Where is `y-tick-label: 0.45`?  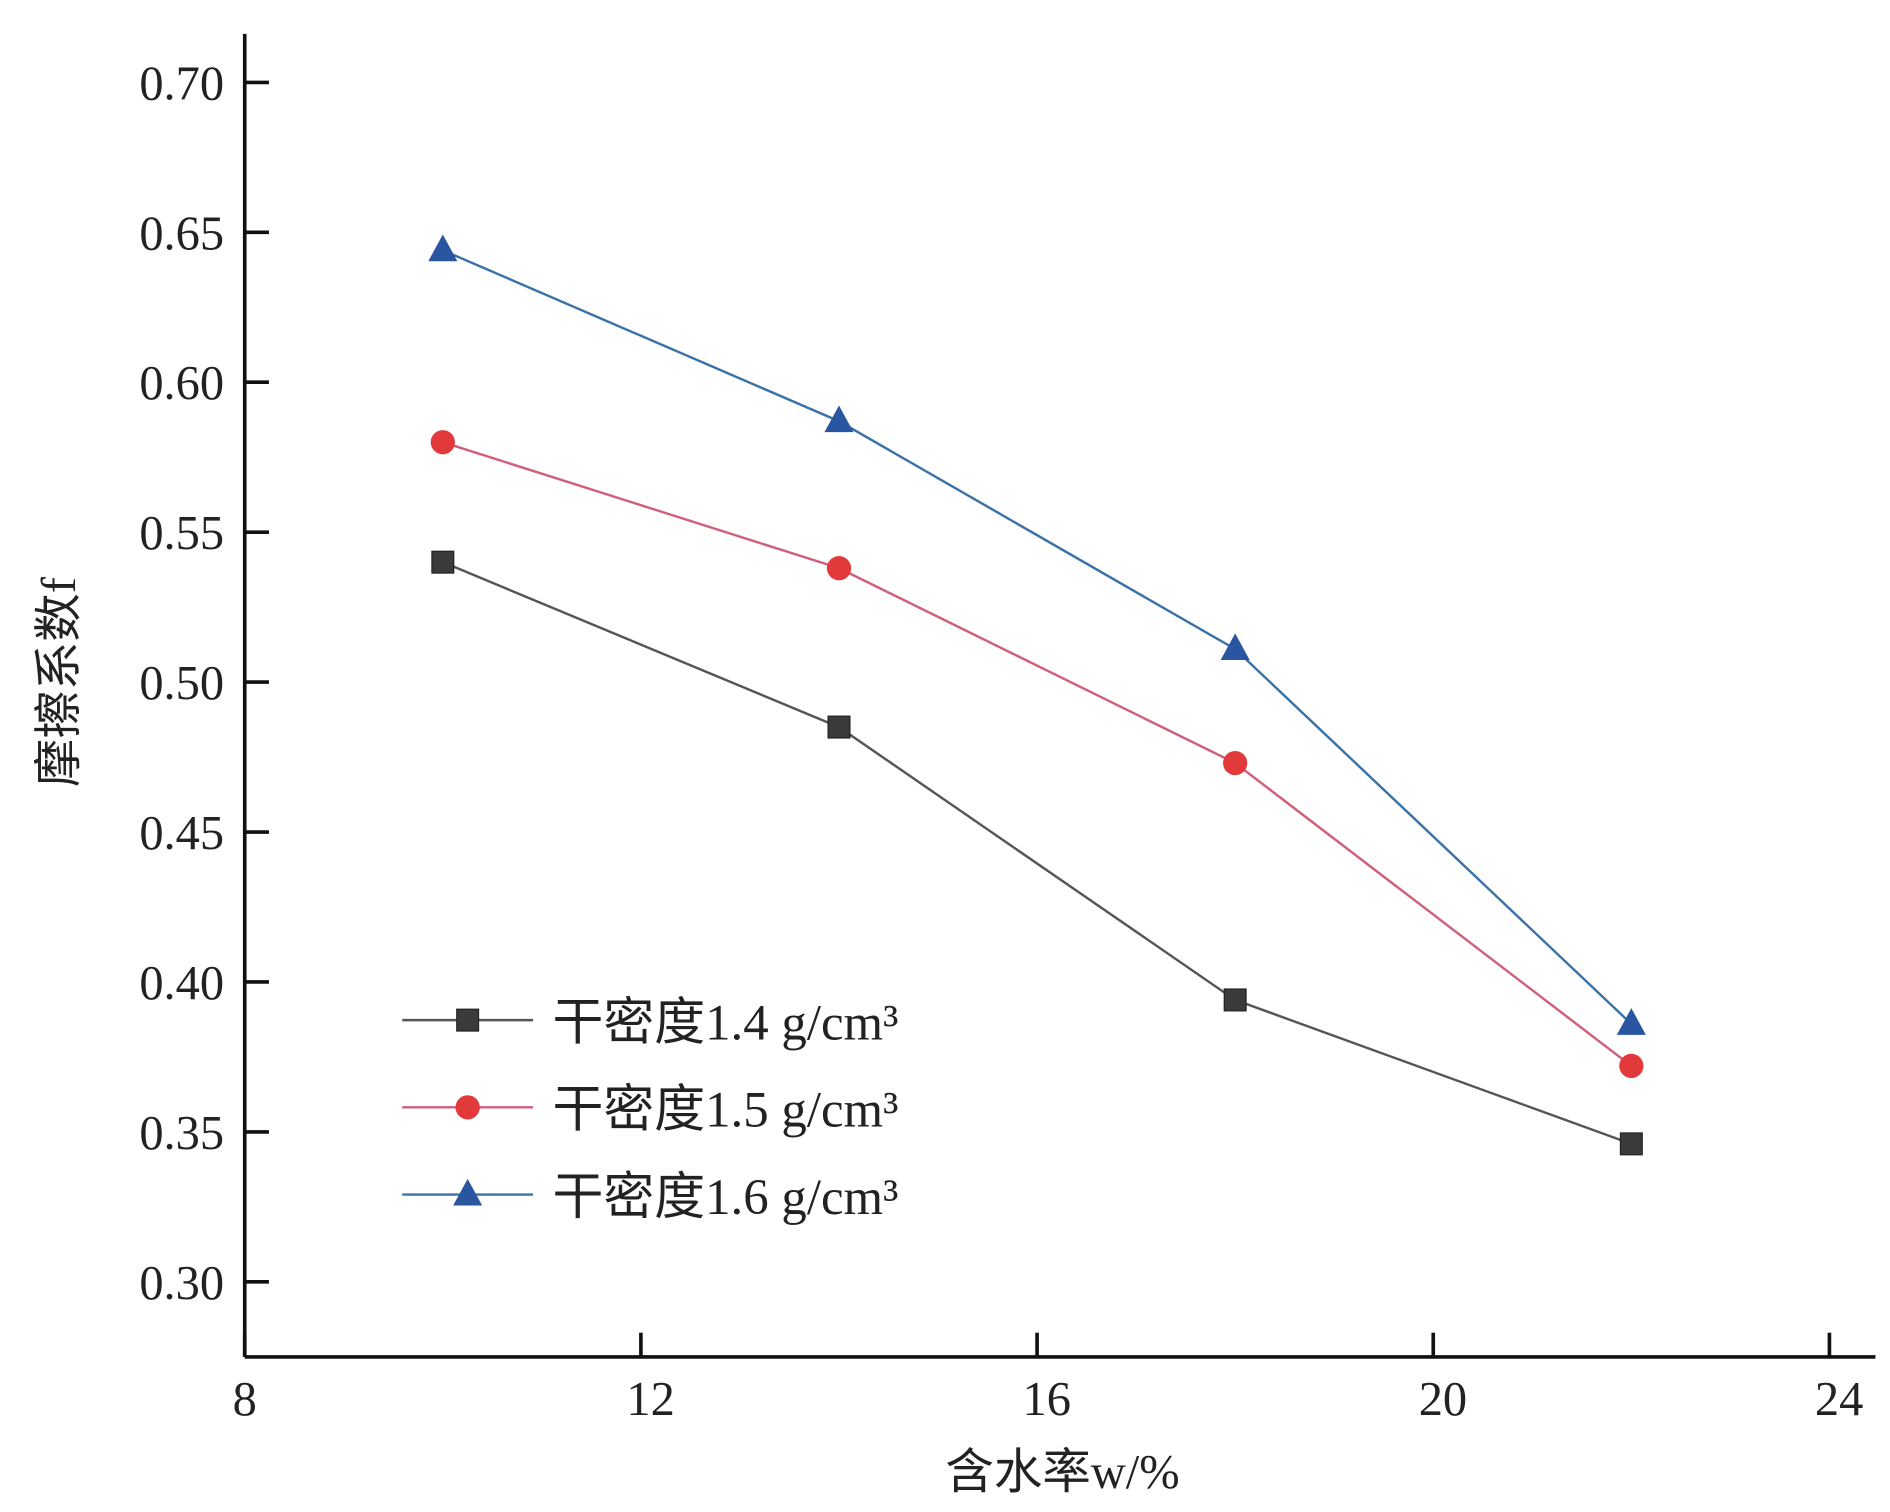
y-tick-label: 0.45 is located at coordinates (181, 833).